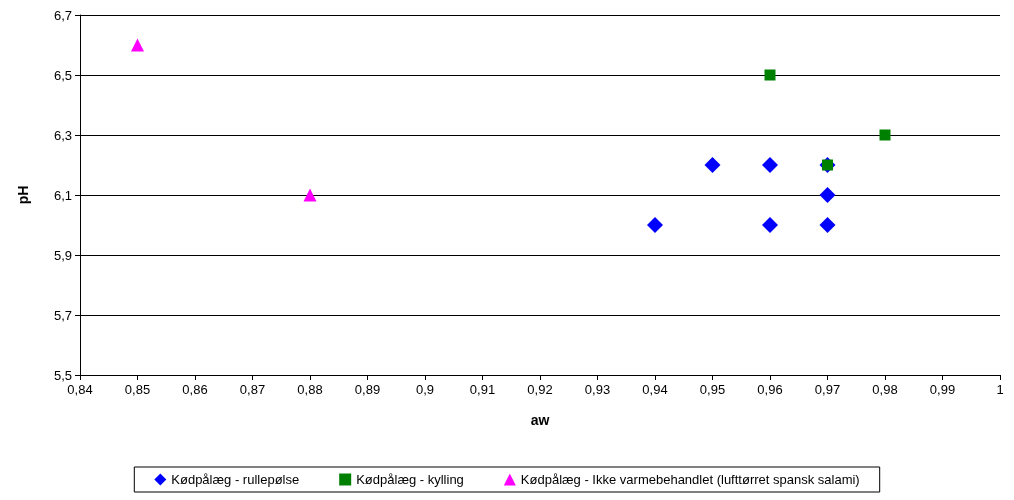 This screenshot has width=1014, height=500. I want to click on x-tick-label: 0,97, so click(827, 389).